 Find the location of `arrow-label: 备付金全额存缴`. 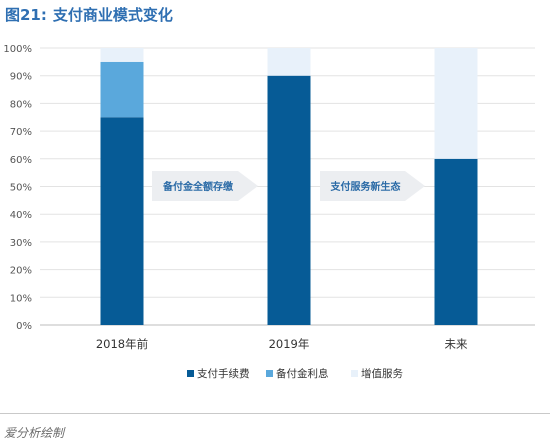

arrow-label: 备付金全额存缴 is located at coordinates (198, 186).